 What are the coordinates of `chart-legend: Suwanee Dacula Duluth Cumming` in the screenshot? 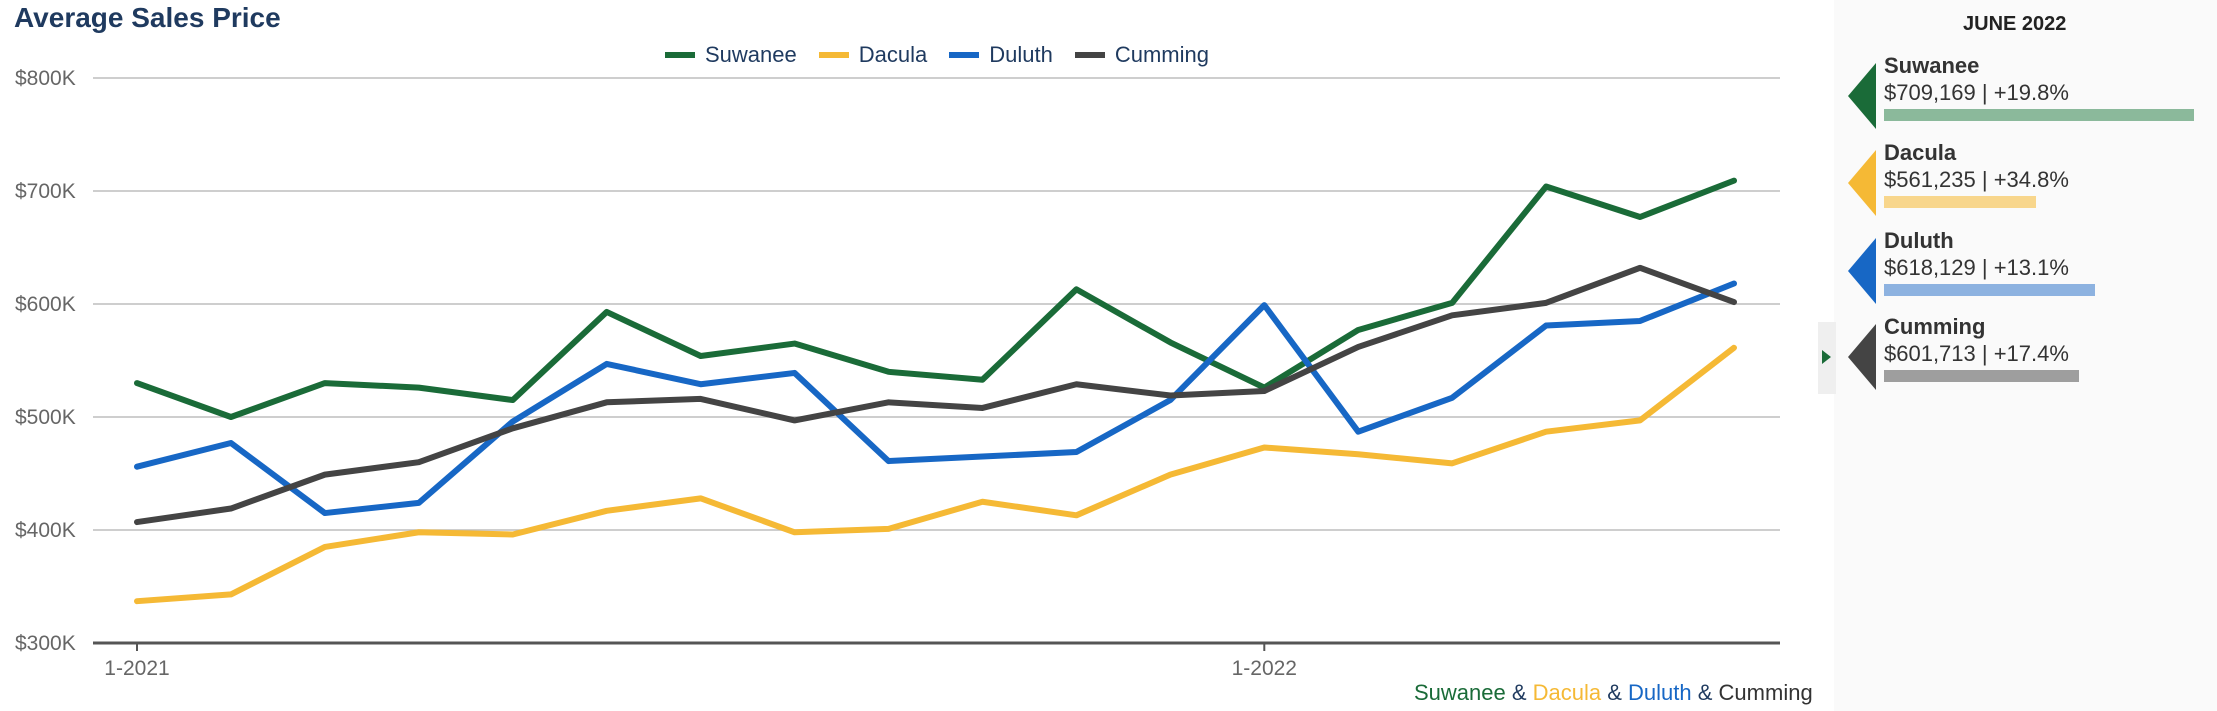 It's located at (937, 55).